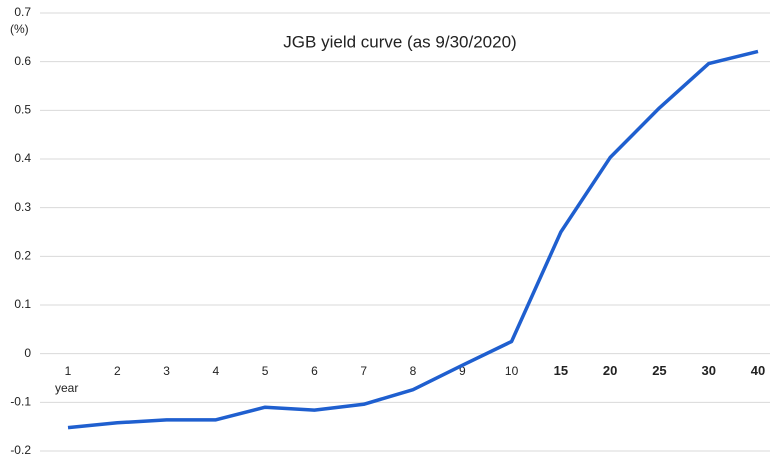 Image resolution: width=770 pixels, height=459 pixels. What do you see at coordinates (758, 370) in the screenshot?
I see `x-tick-label: 40` at bounding box center [758, 370].